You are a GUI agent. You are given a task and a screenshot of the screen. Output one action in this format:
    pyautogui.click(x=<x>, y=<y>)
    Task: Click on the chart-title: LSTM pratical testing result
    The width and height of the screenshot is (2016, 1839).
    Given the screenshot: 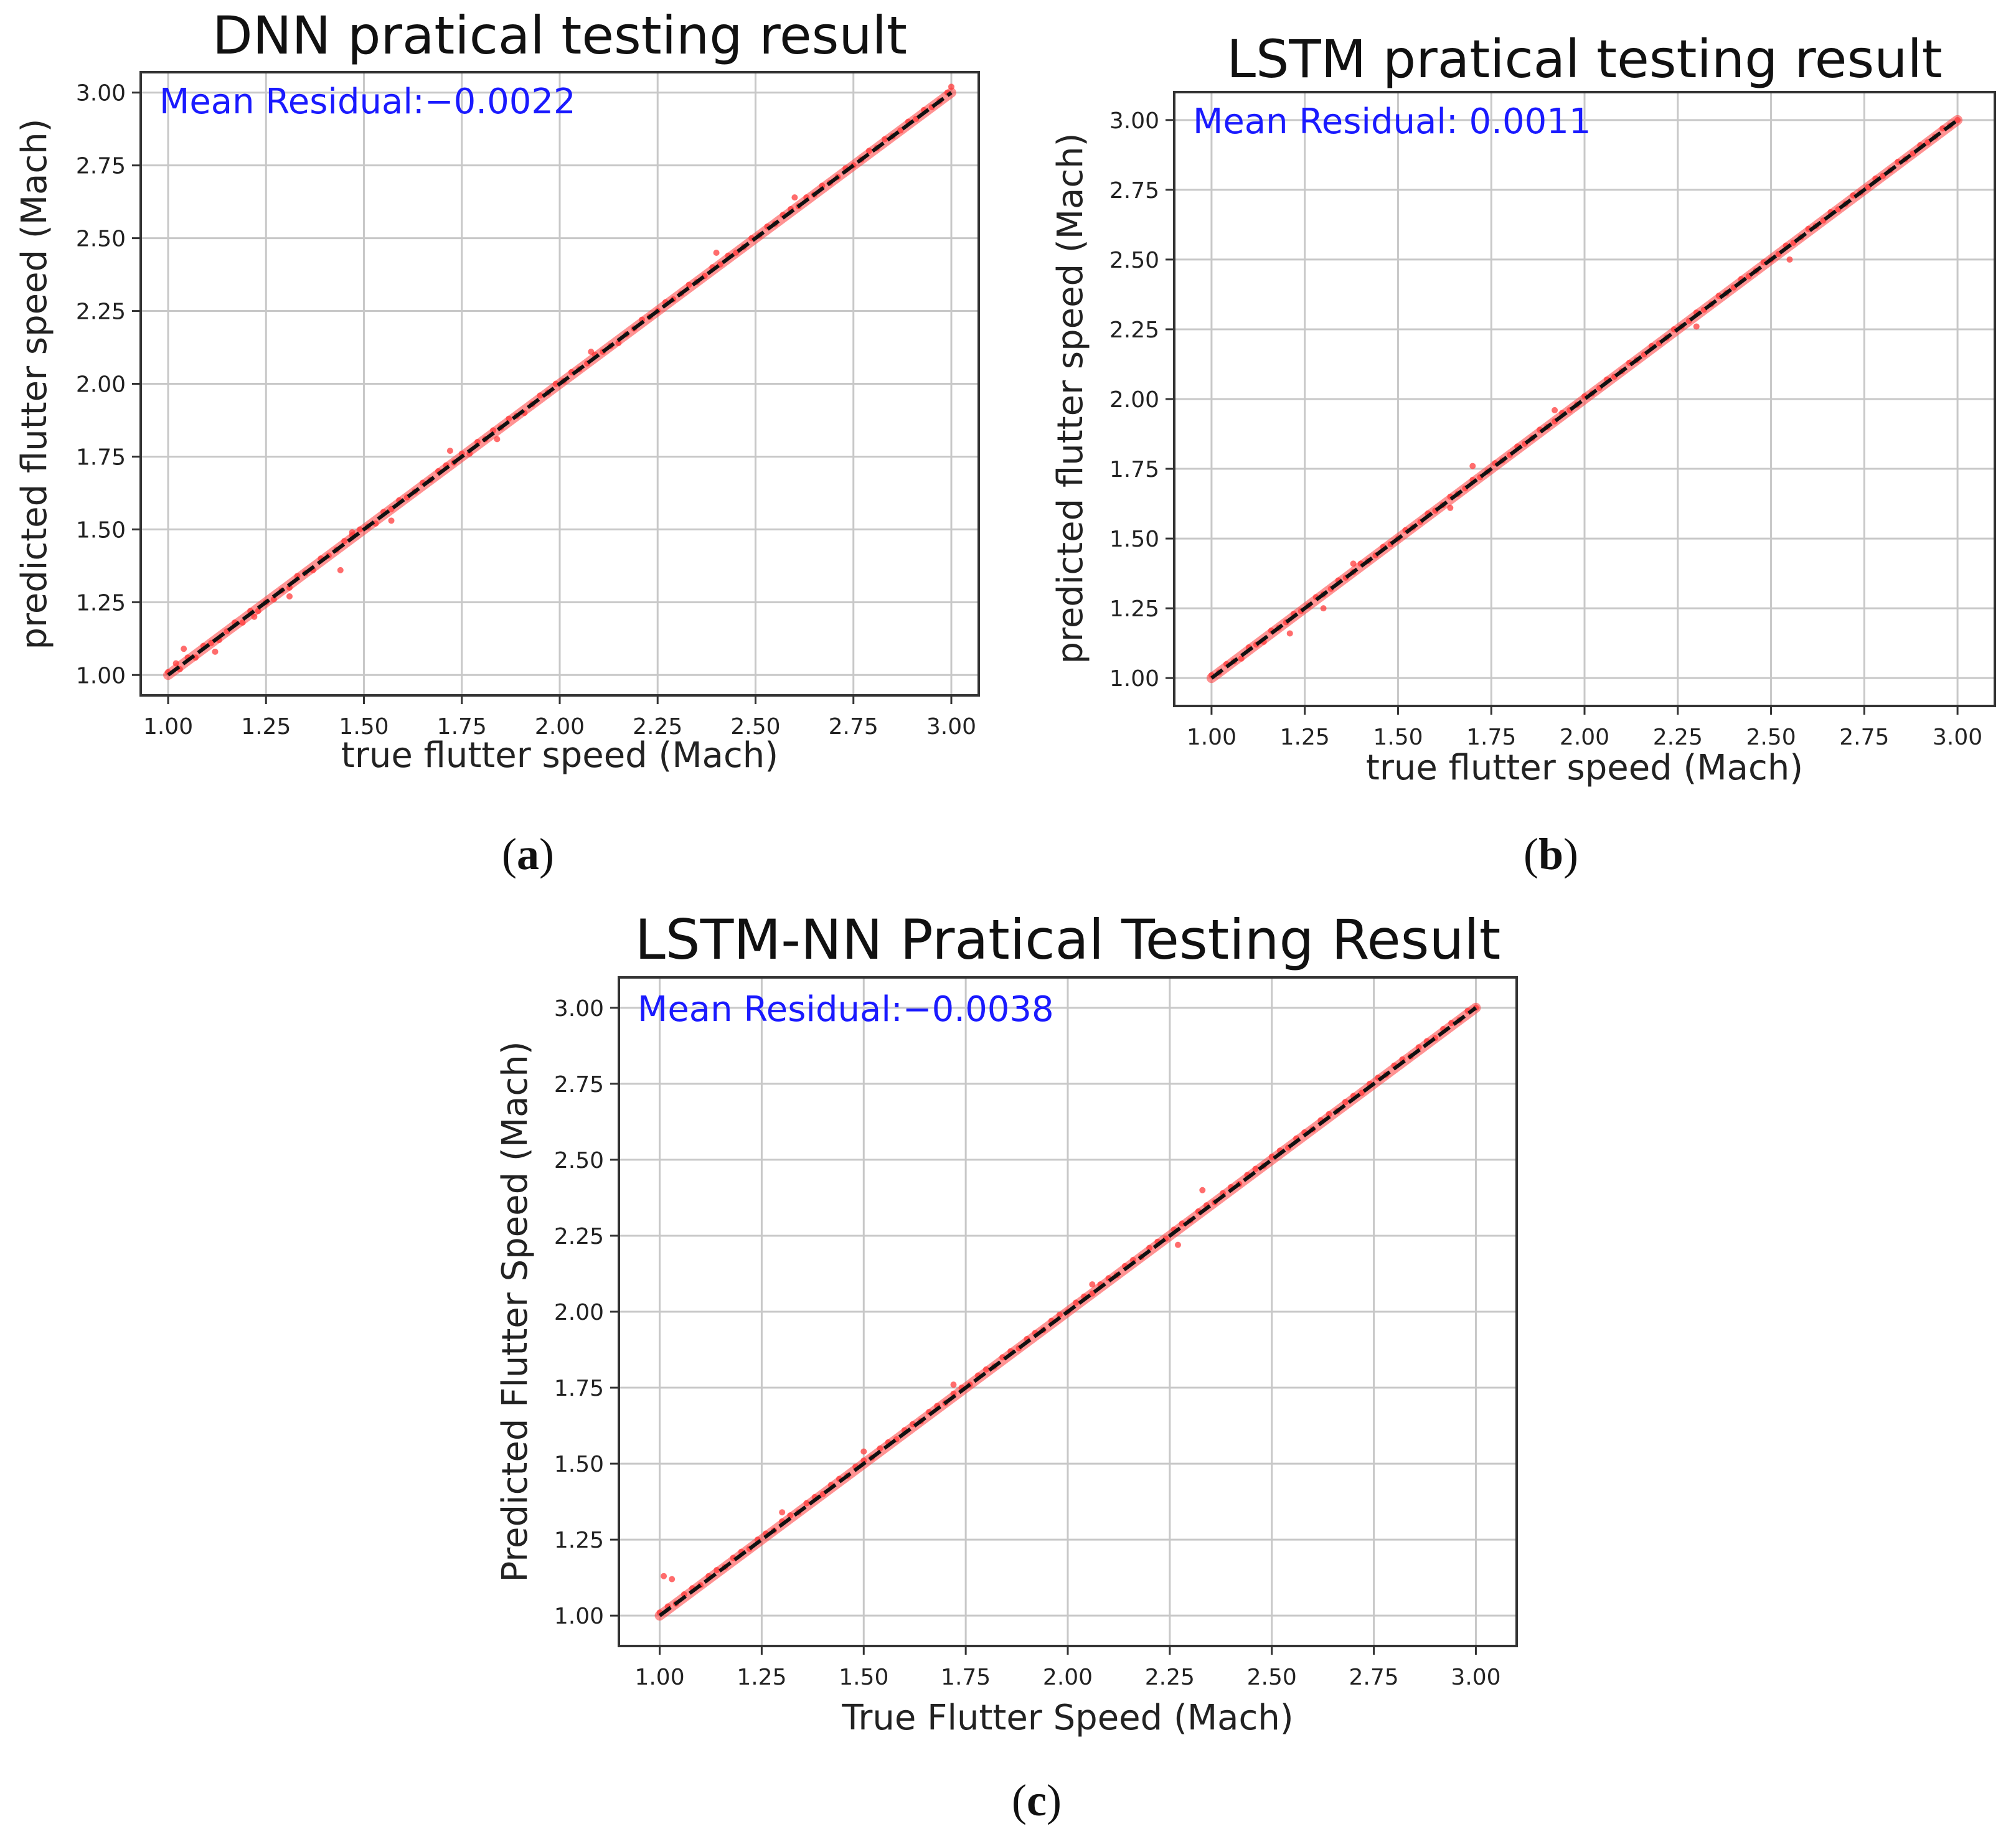 What is the action you would take?
    pyautogui.click(x=1585, y=59)
    